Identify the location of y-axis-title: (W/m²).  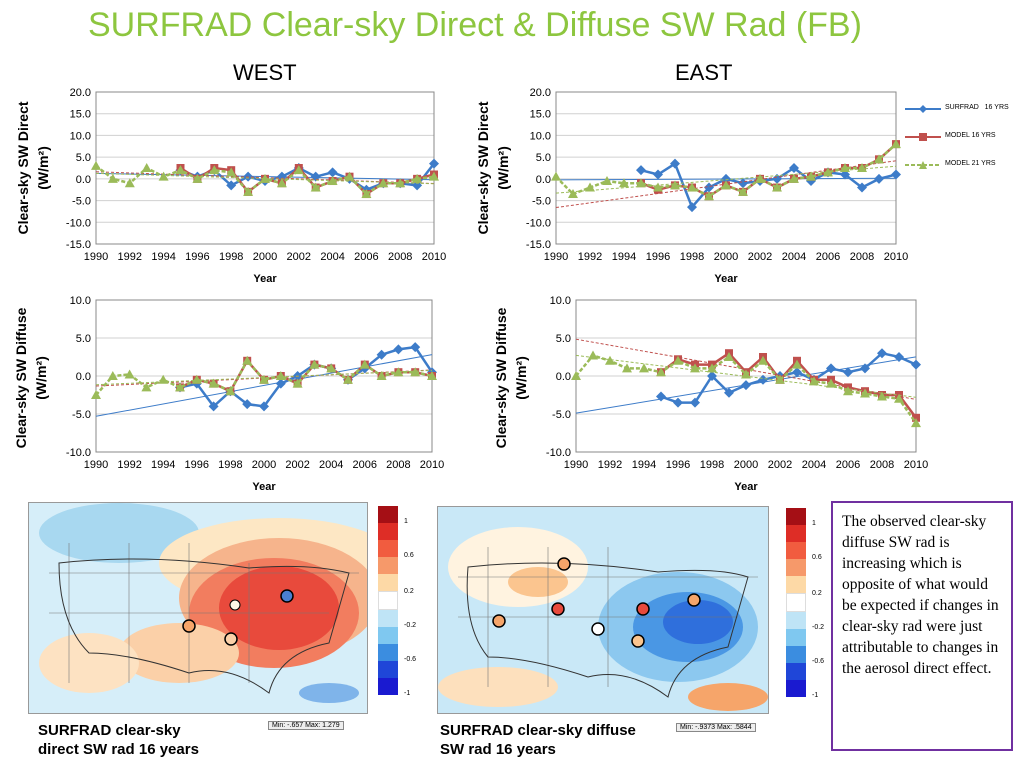
(521, 378).